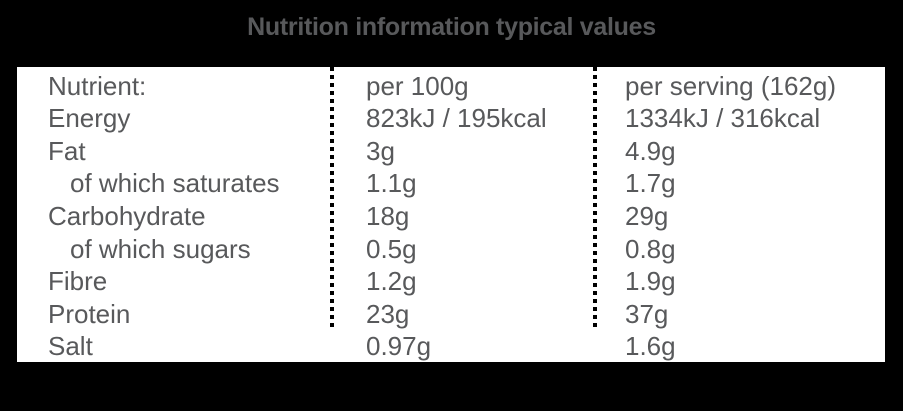  What do you see at coordinates (451, 249) in the screenshot?
I see `table-row: of which sugars 0.5g 0.8g` at bounding box center [451, 249].